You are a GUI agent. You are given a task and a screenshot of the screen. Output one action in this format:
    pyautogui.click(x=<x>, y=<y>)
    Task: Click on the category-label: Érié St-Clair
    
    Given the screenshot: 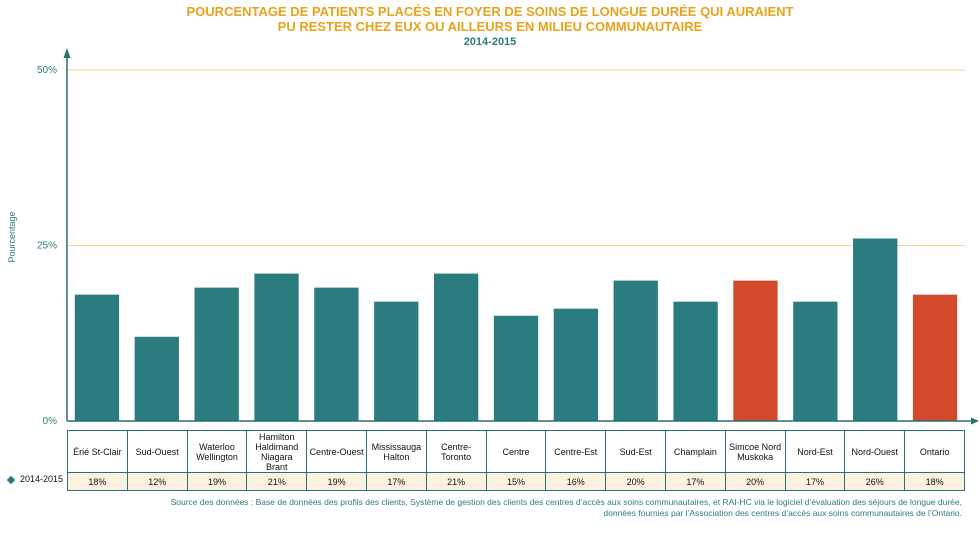 What is the action you would take?
    pyautogui.click(x=97, y=451)
    